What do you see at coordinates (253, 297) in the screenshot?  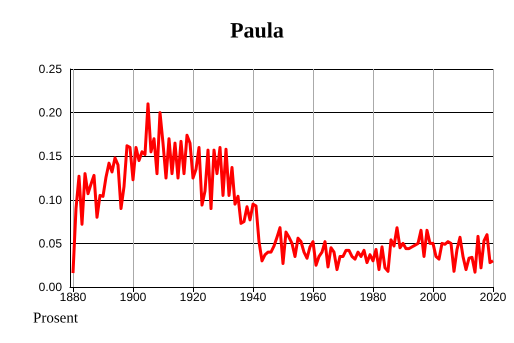 I see `x-tick-label: 1940` at bounding box center [253, 297].